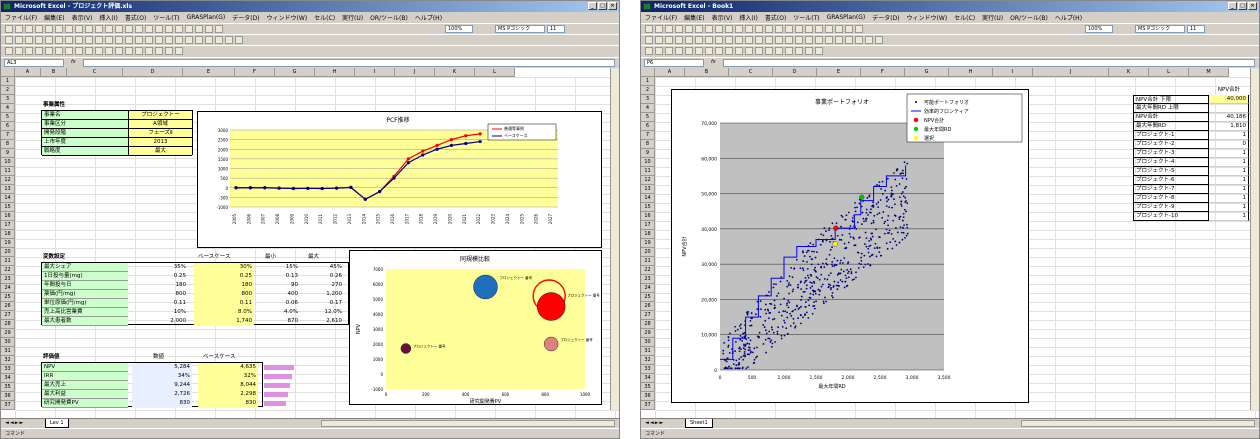  What do you see at coordinates (8, 288) in the screenshot?
I see `row-header: 24` at bounding box center [8, 288].